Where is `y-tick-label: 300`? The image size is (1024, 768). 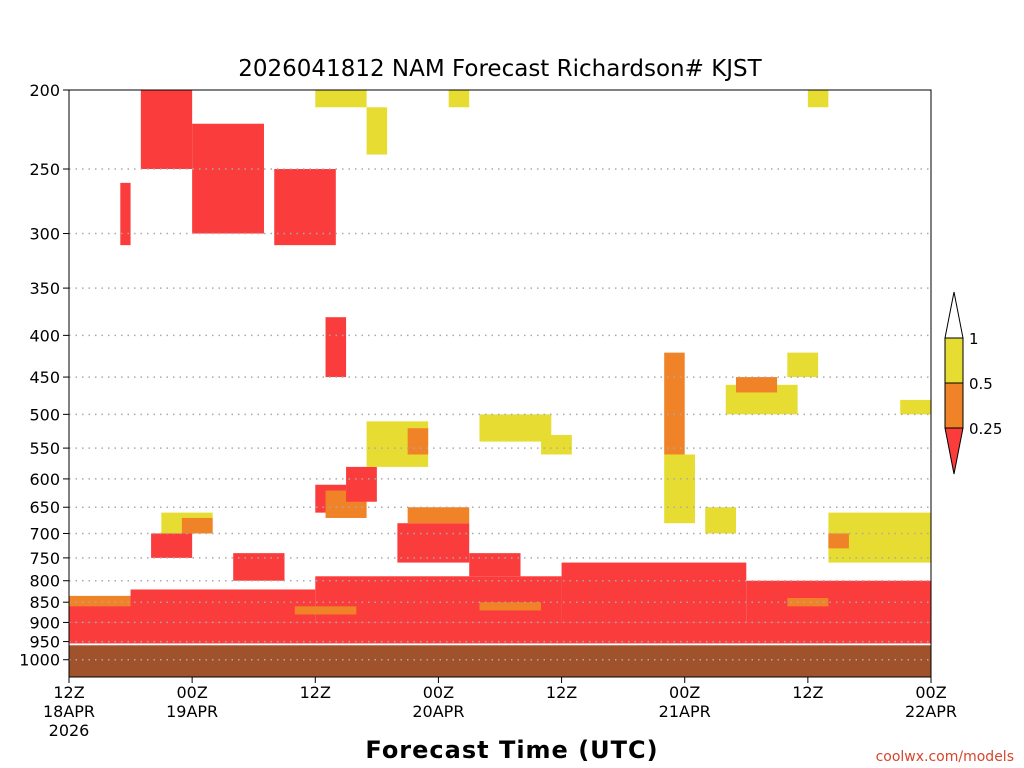
y-tick-label: 300 is located at coordinates (44, 234).